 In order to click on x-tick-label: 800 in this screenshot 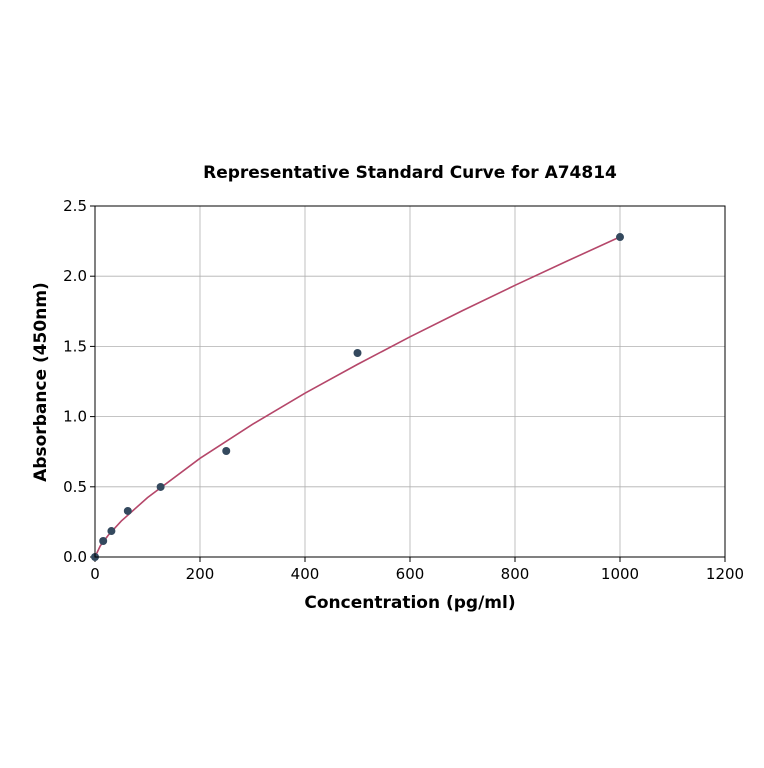, I will do `click(515, 574)`.